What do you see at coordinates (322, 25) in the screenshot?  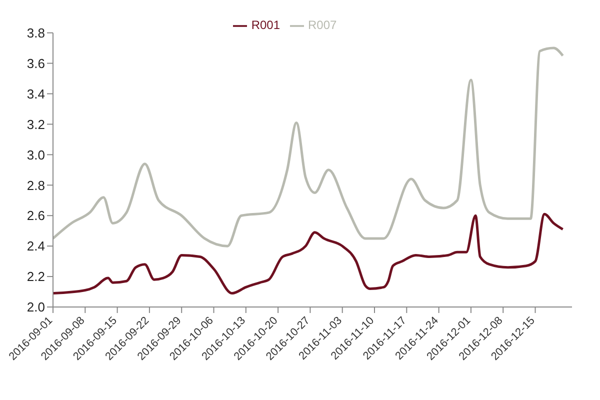 I see `legend-label: R007` at bounding box center [322, 25].